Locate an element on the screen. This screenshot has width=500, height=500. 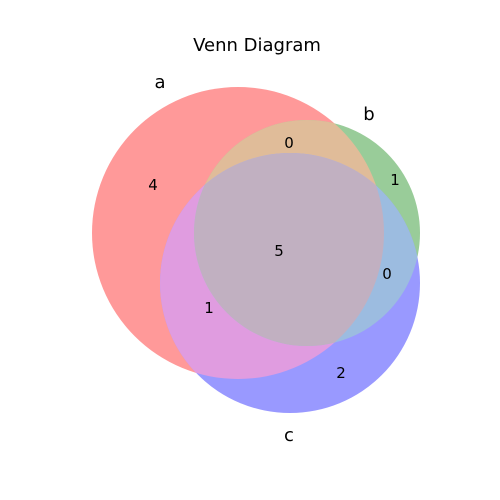
set-label-b: b is located at coordinates (368, 114).